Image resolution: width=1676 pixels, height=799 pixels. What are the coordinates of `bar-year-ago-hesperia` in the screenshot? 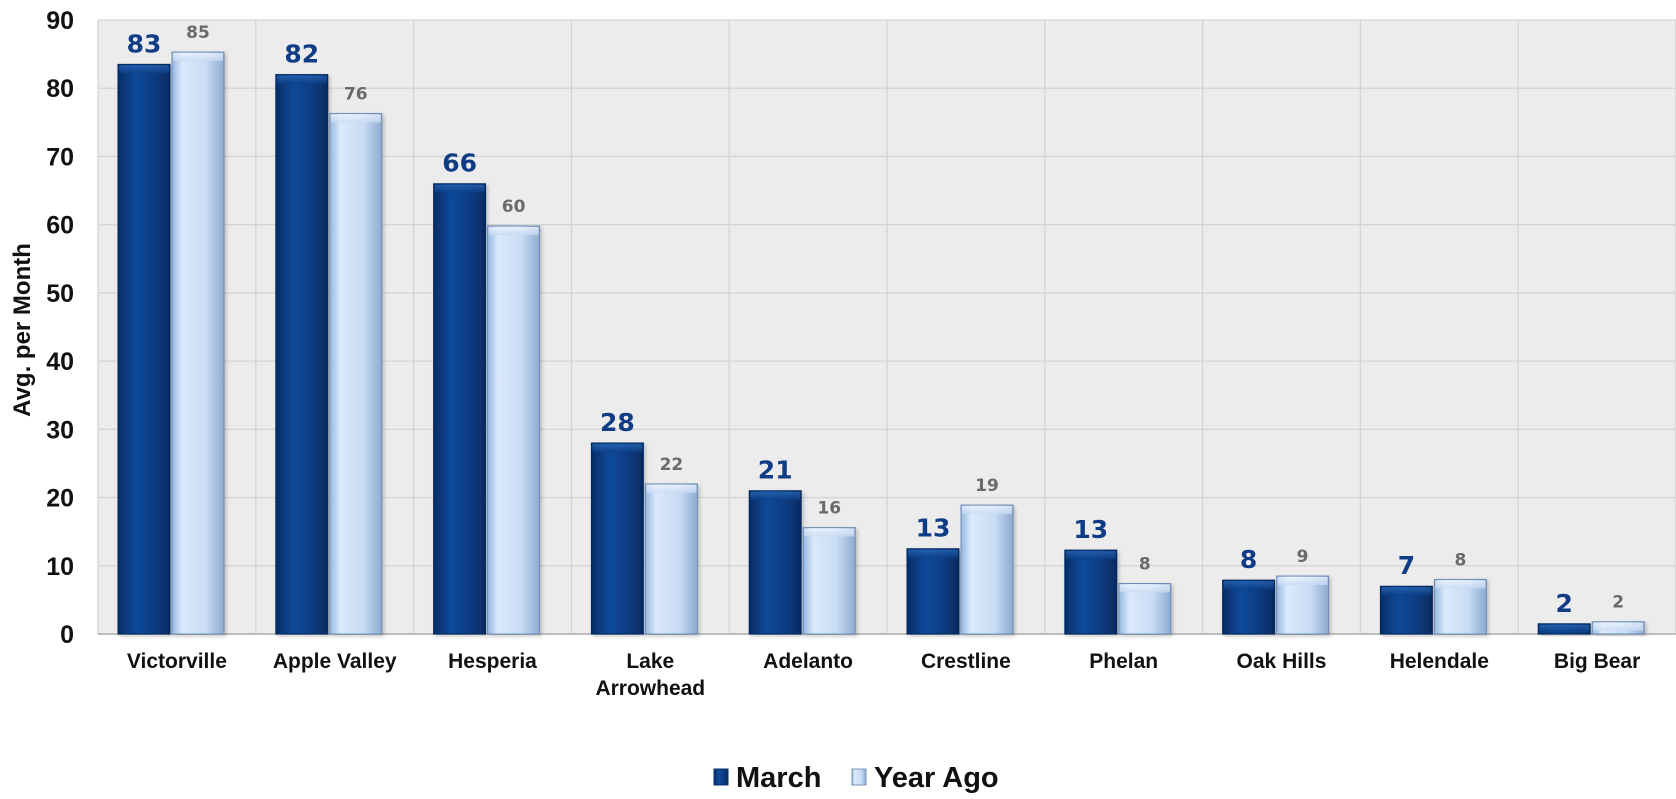 It's located at (514, 430).